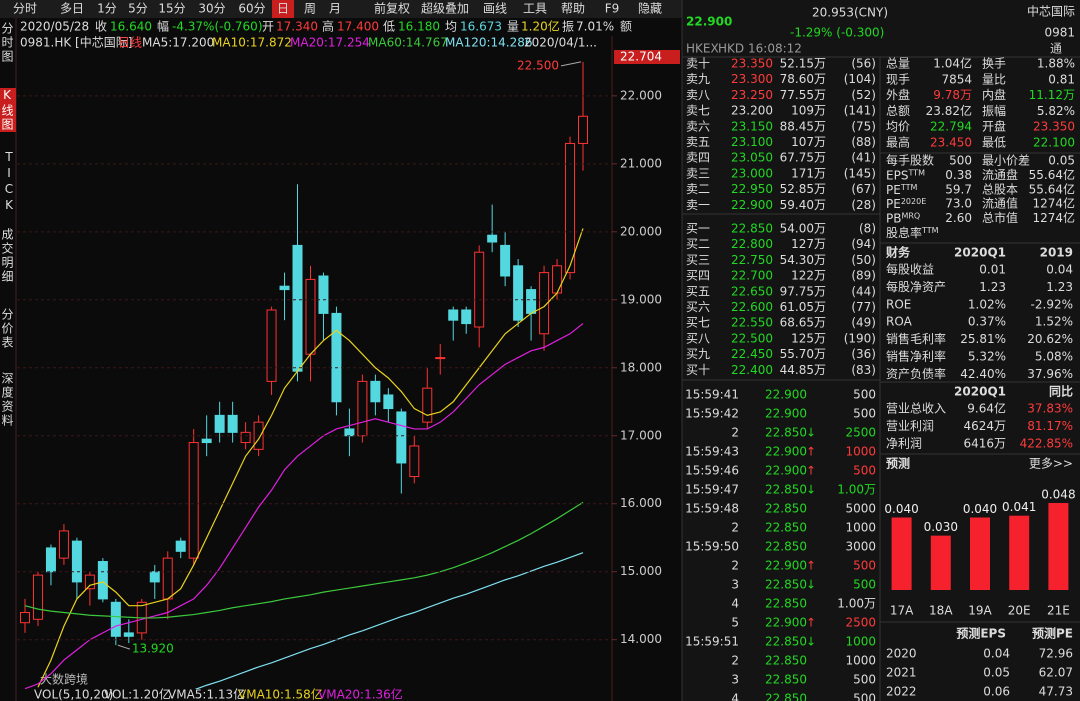 The width and height of the screenshot is (1080, 701). I want to click on finance-value: 42.40%, so click(983, 374).